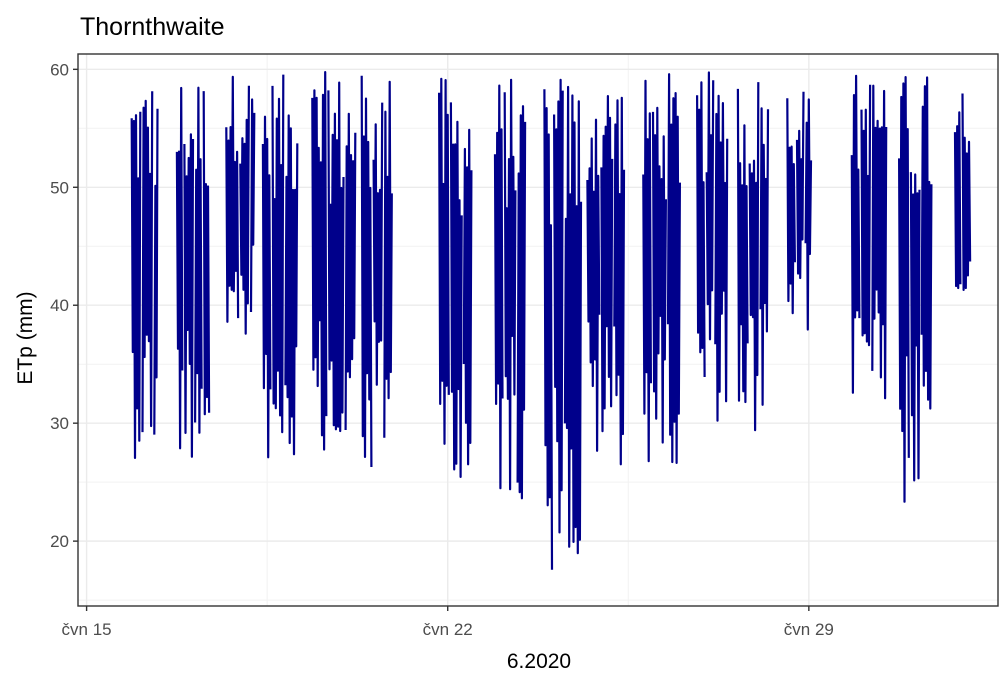 The image size is (1000, 677). Describe the element at coordinates (448, 629) in the screenshot. I see `x-tick-label: čvn 22` at that location.